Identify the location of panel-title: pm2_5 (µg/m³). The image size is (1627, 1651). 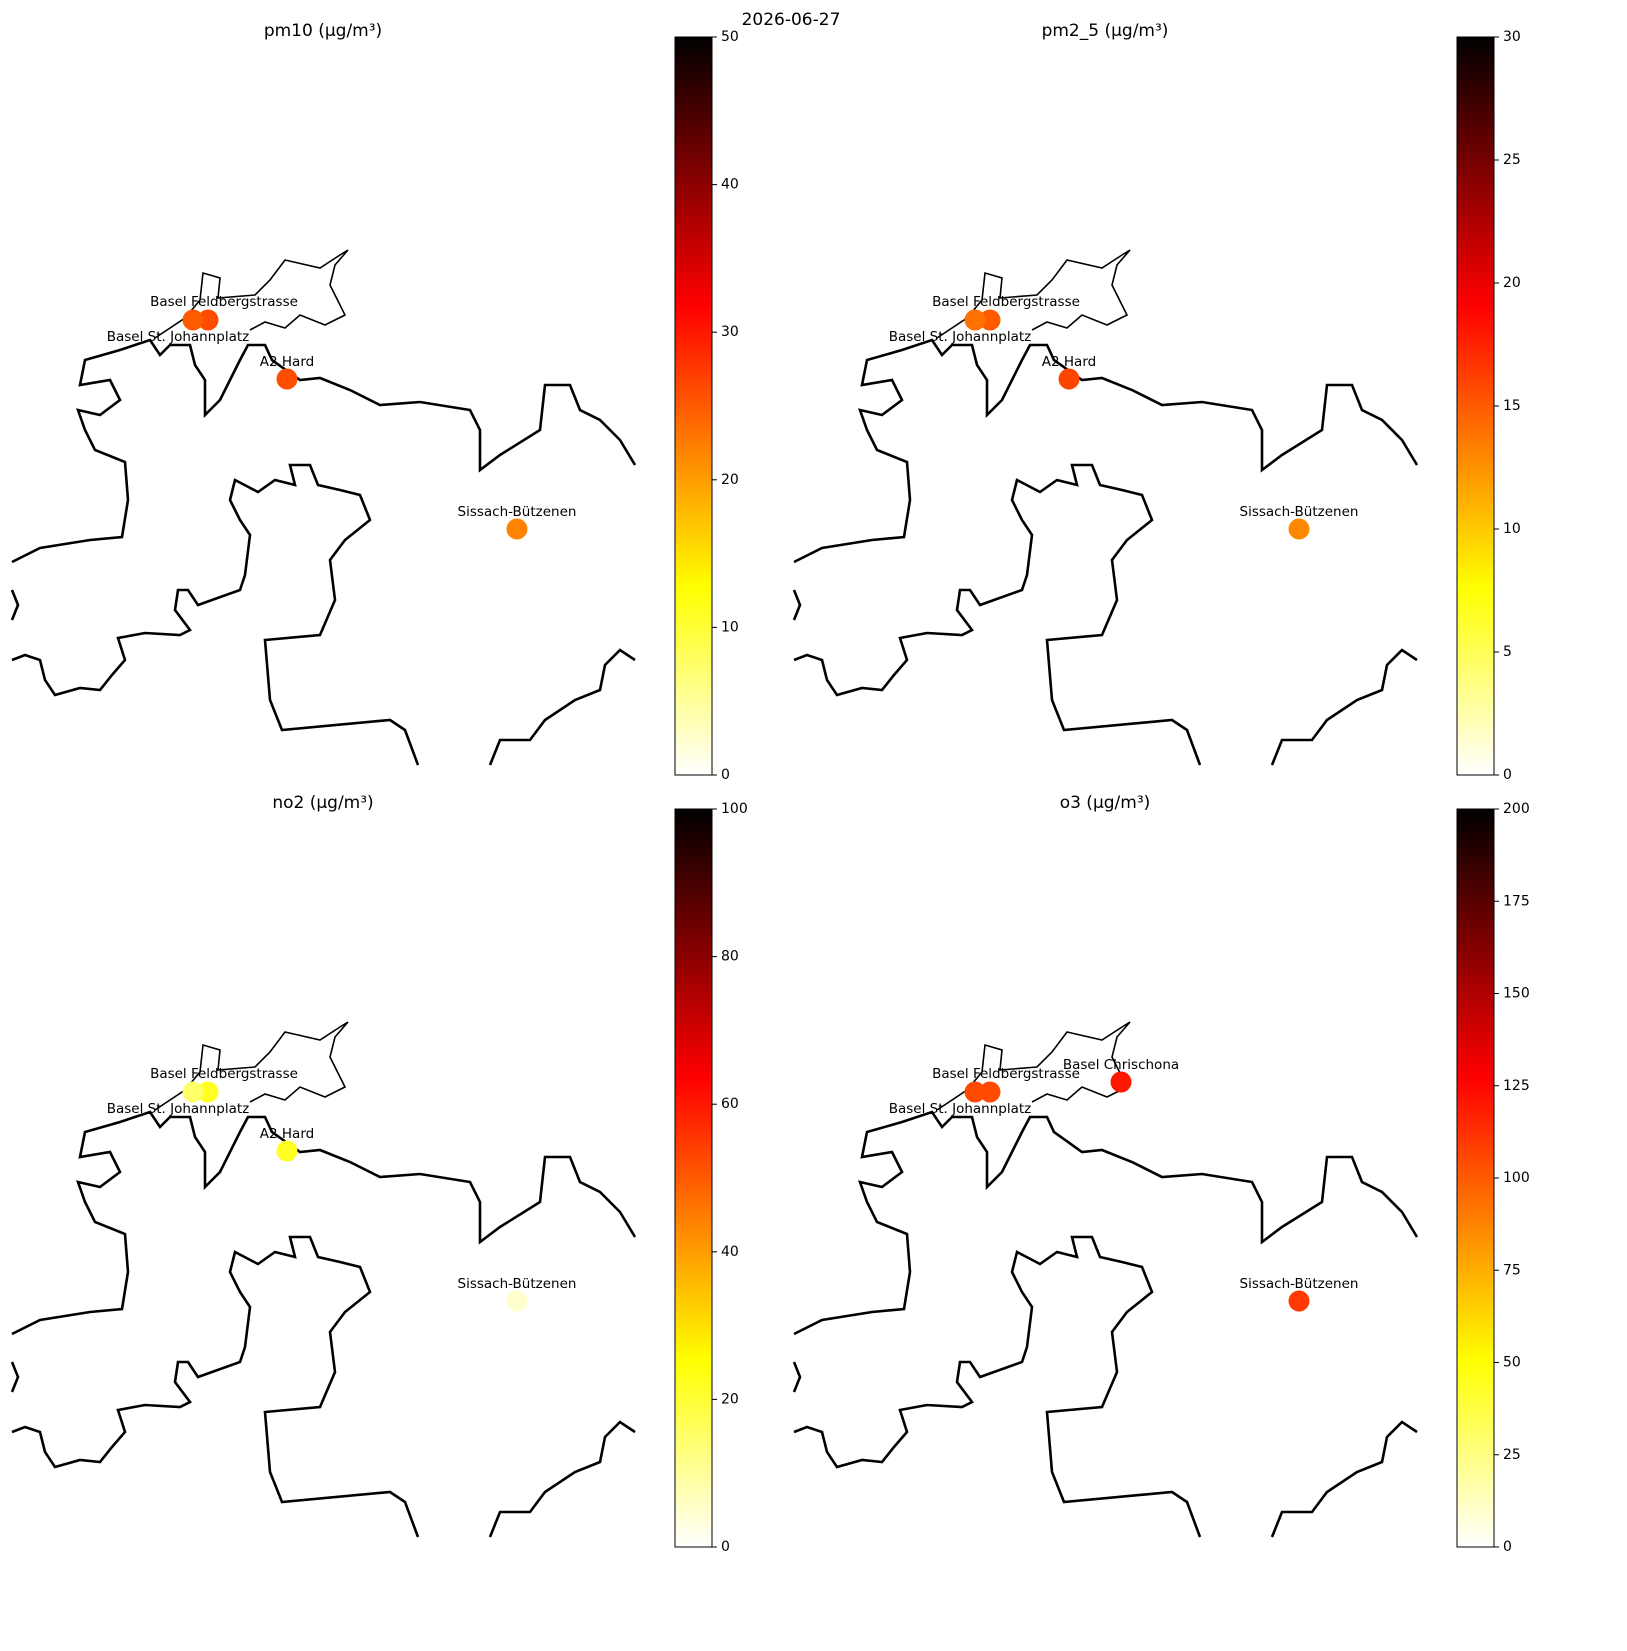
(1105, 31).